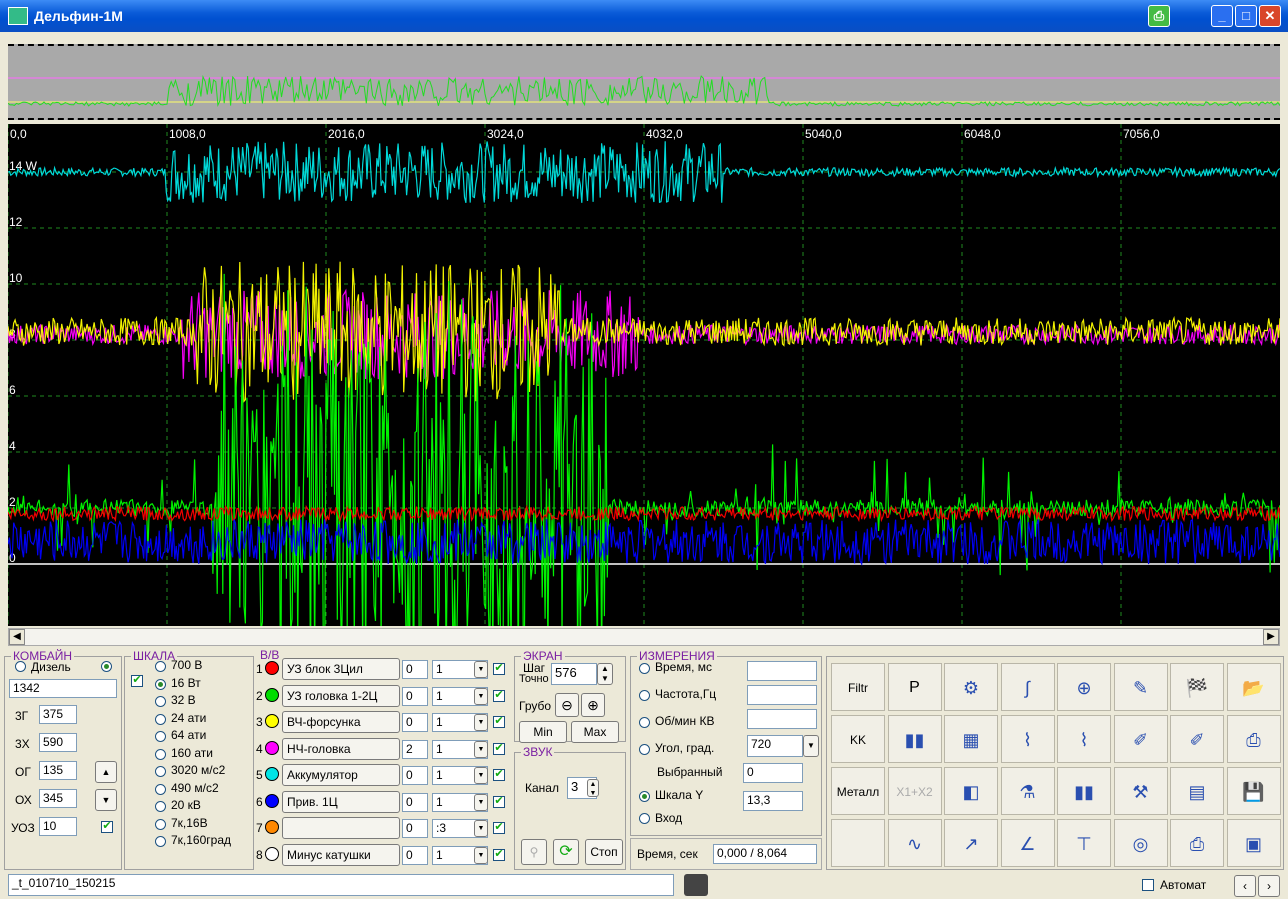  I want to click on horizontal-scrollbar: ◀ ▶, so click(644, 637).